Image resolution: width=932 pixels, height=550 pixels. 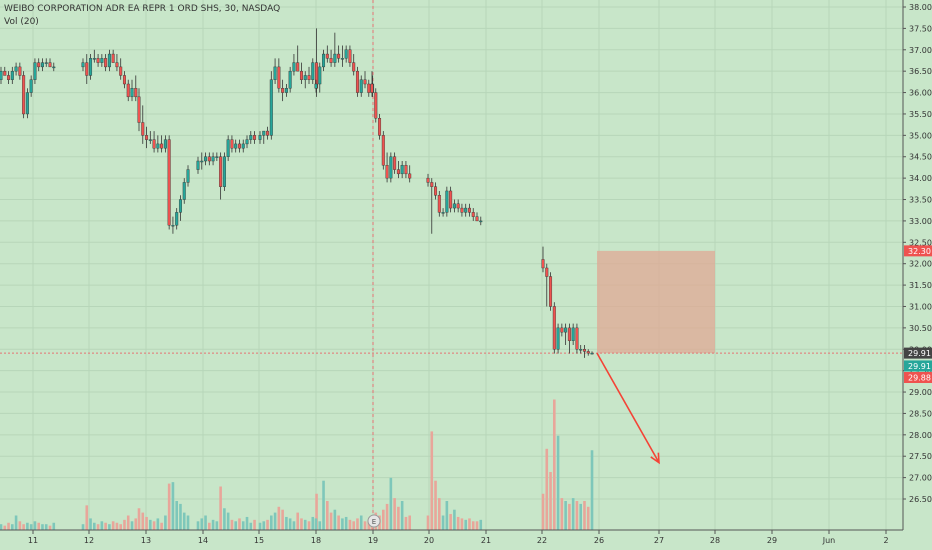 What do you see at coordinates (21, 22) in the screenshot?
I see `volume-indicator-label: Vol (20)` at bounding box center [21, 22].